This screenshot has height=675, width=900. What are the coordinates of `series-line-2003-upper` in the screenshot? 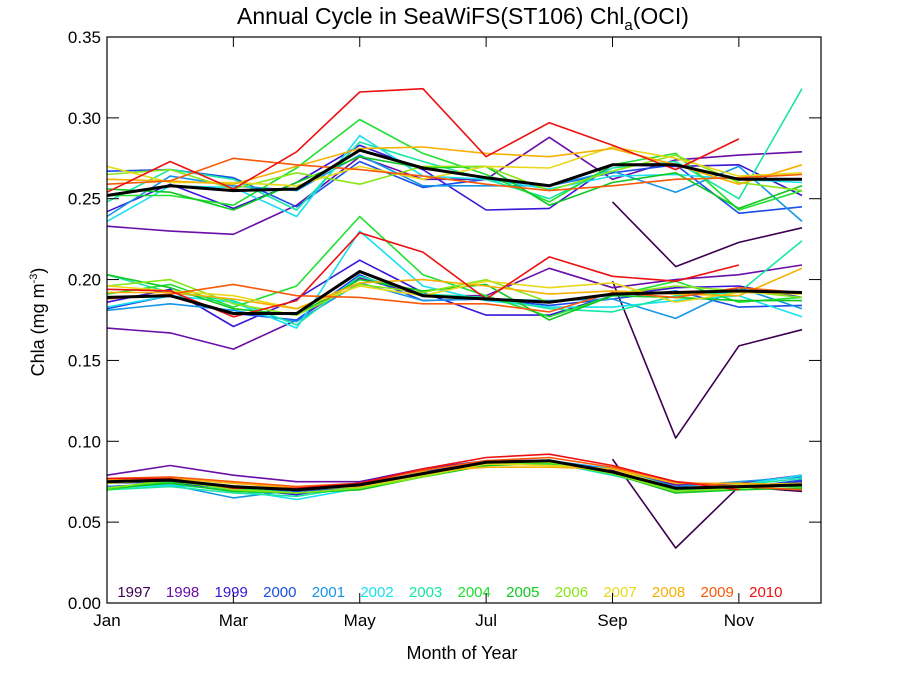 It's located at (454, 149).